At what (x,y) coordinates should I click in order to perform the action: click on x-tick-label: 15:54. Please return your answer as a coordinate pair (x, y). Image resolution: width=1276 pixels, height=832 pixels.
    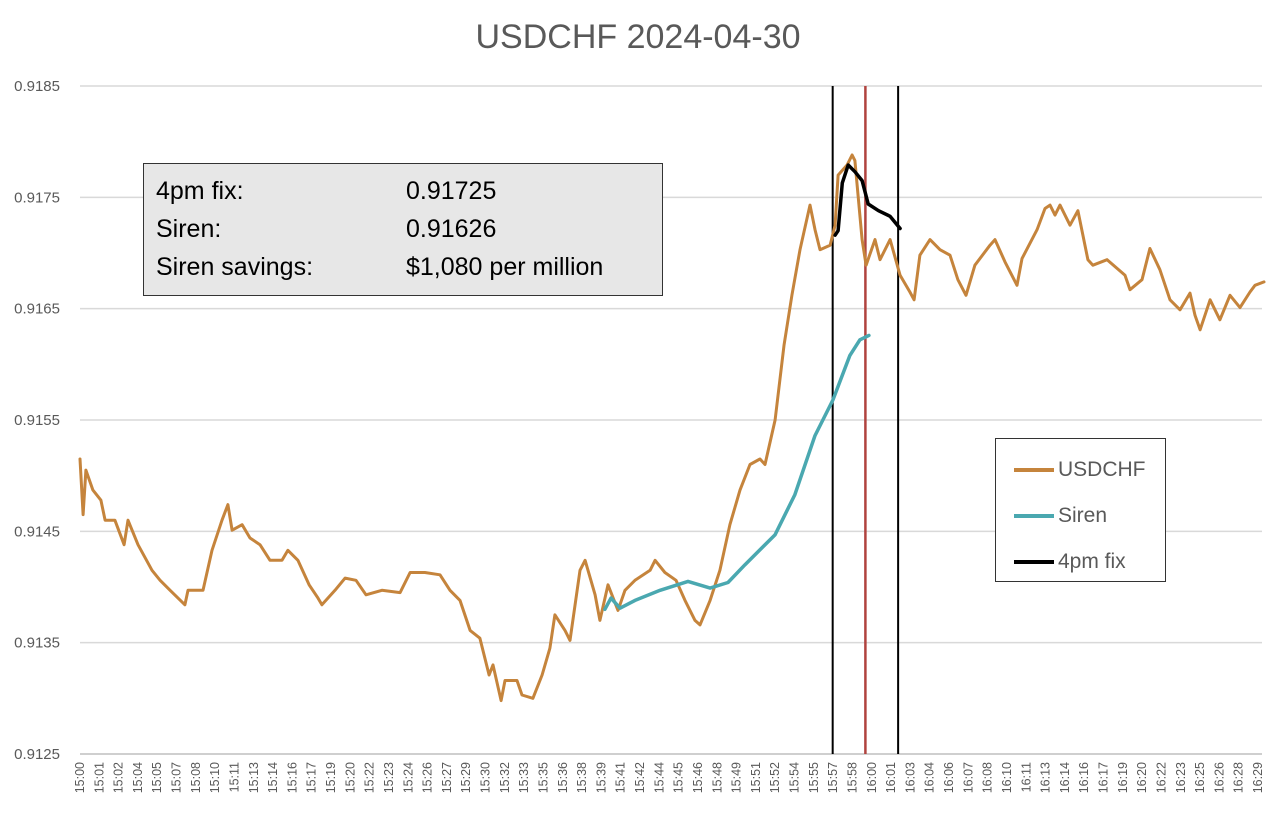
    Looking at the image, I should click on (795, 777).